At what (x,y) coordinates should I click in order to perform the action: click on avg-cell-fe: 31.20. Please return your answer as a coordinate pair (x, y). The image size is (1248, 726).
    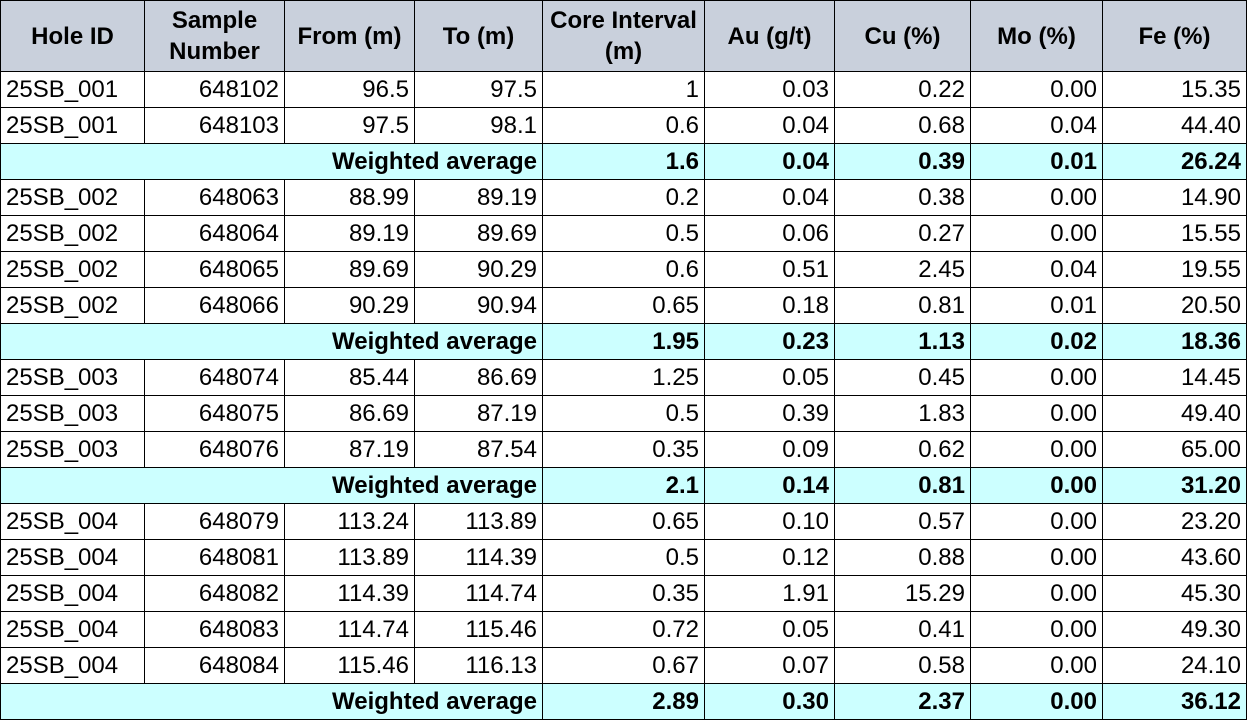
    Looking at the image, I should click on (1174, 485).